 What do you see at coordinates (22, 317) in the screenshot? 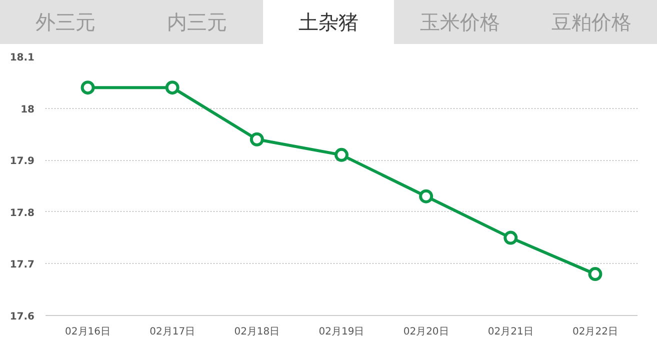
I see `y-tick-label: 17.6` at bounding box center [22, 317].